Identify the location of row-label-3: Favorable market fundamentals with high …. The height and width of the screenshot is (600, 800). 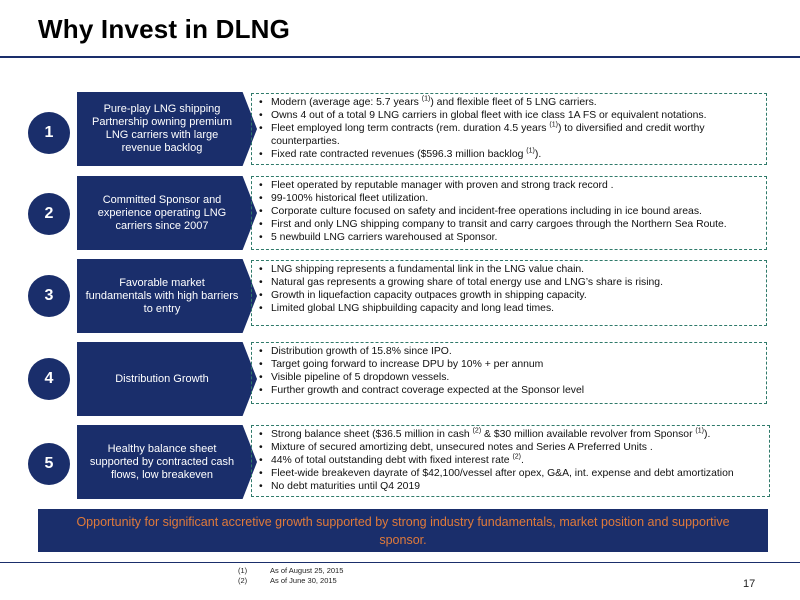
(167, 296).